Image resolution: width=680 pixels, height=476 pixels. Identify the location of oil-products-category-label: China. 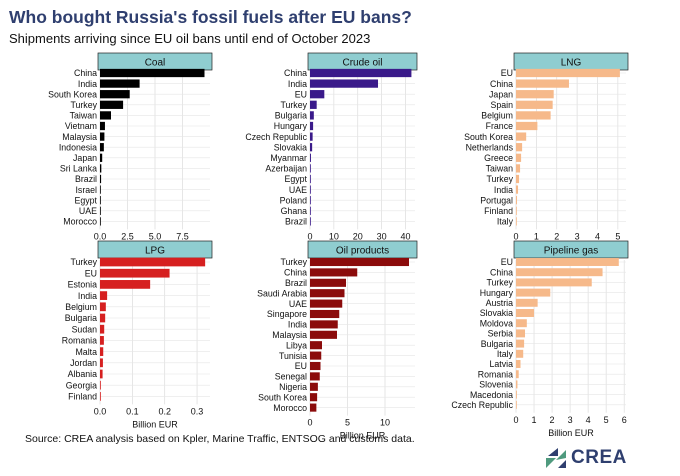
(295, 273).